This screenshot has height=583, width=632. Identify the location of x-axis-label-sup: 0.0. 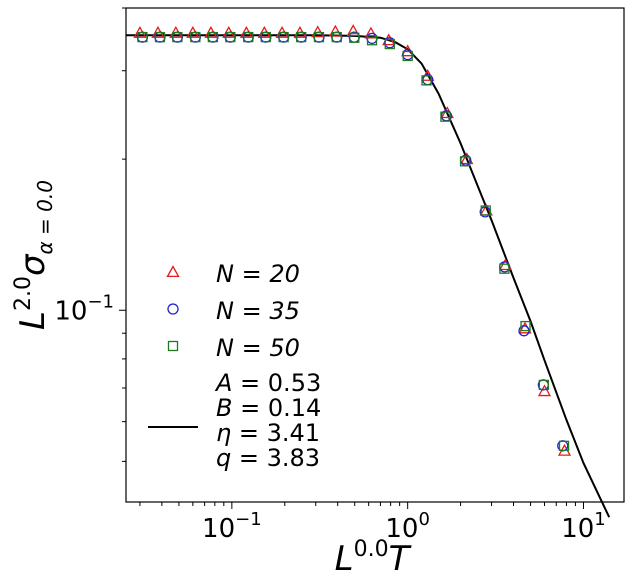
(371, 549).